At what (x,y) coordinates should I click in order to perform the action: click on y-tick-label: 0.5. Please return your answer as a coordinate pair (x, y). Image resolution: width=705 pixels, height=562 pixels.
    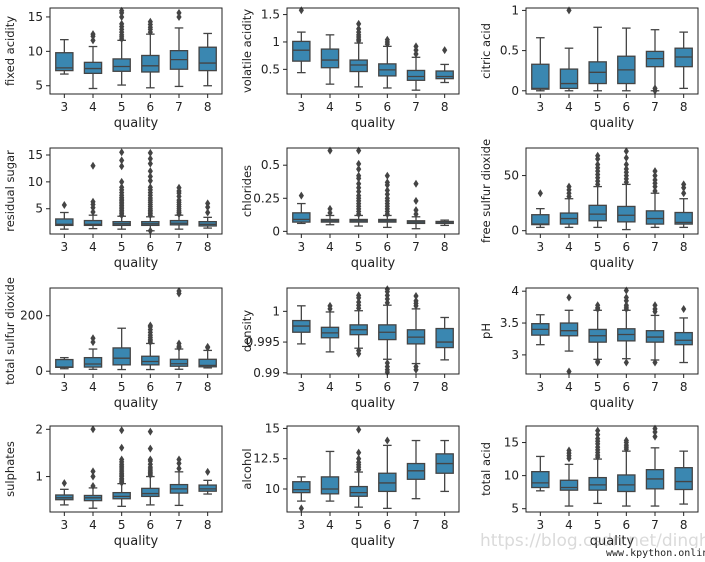
    Looking at the image, I should click on (270, 165).